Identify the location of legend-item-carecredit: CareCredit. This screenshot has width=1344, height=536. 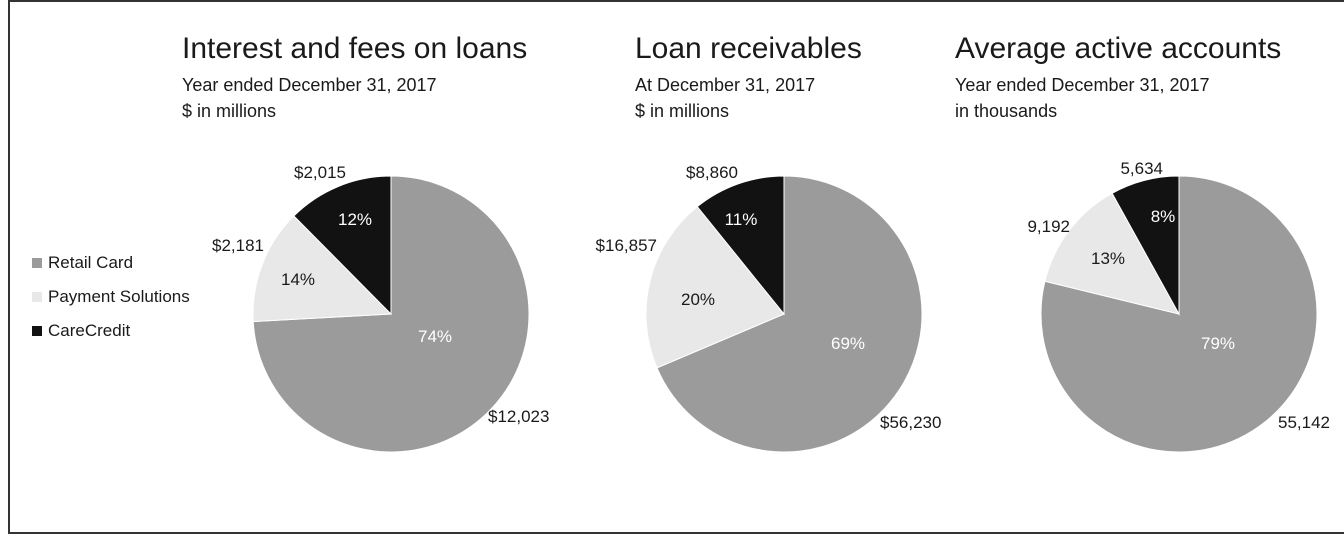
(111, 331).